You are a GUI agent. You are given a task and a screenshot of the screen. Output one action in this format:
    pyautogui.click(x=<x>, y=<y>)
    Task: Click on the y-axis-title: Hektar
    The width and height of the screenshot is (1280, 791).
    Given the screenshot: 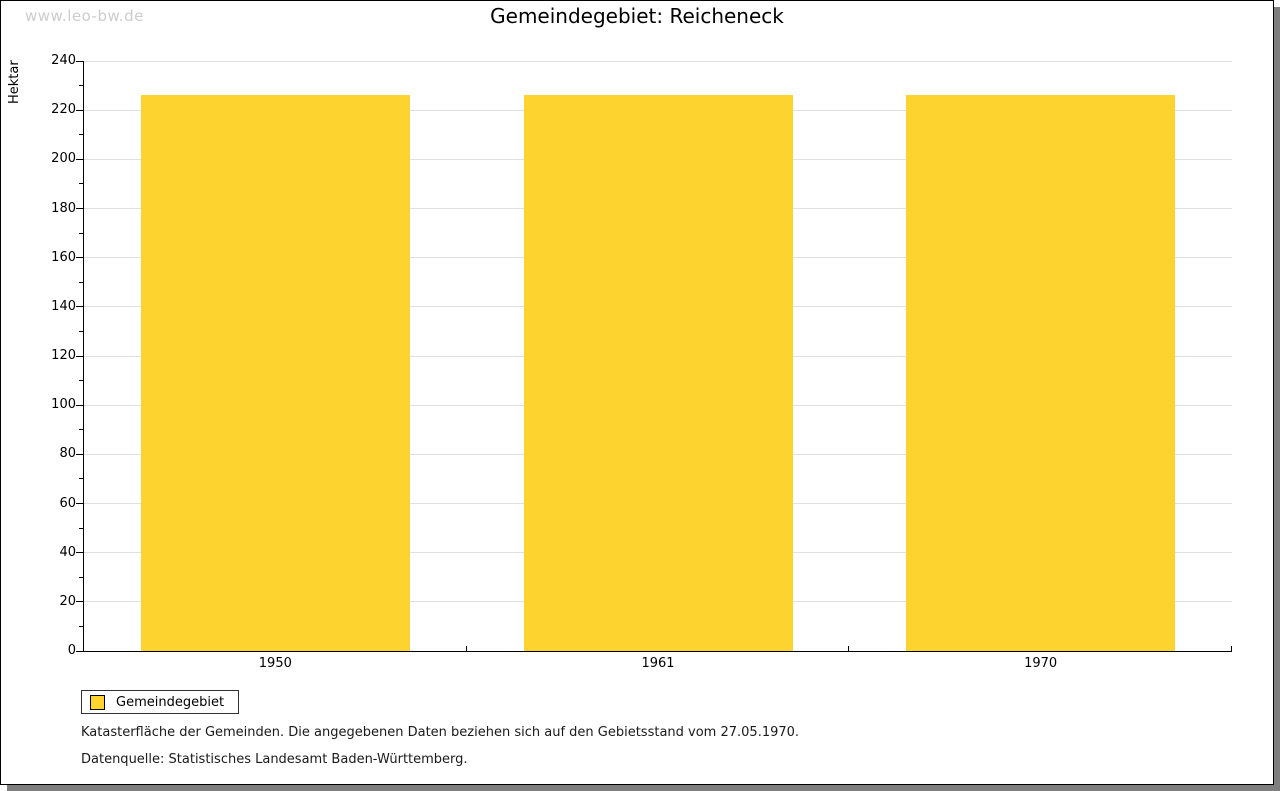 What is the action you would take?
    pyautogui.click(x=14, y=82)
    